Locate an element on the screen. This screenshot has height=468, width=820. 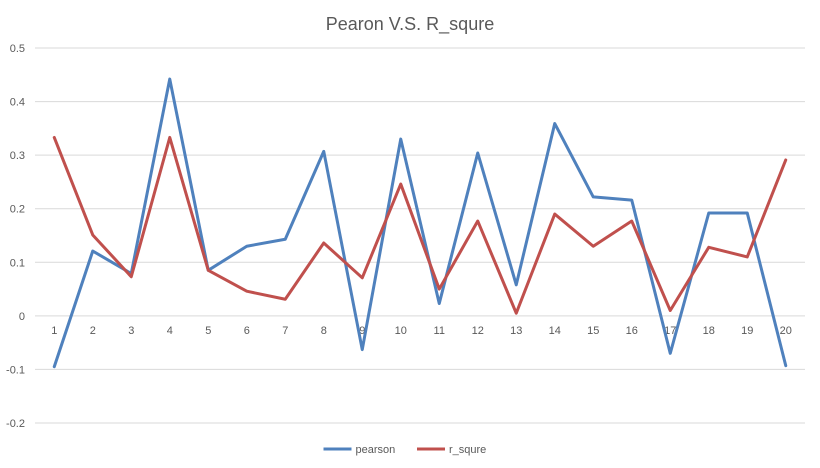
x-tick-label: 9 is located at coordinates (362, 331).